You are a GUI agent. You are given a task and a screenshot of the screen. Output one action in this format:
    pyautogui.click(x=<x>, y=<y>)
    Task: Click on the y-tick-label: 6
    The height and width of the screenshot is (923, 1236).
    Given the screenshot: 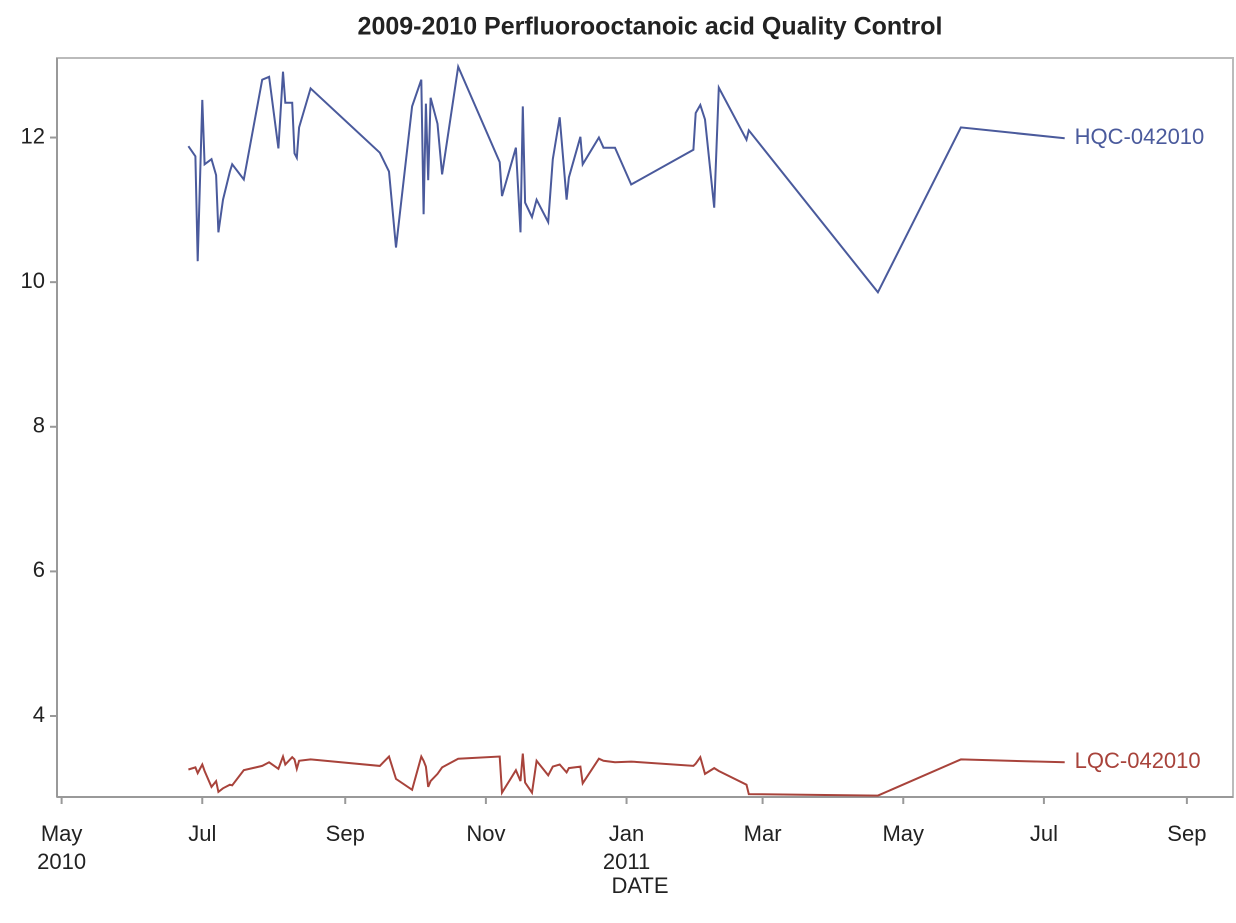 What is the action you would take?
    pyautogui.click(x=39, y=569)
    